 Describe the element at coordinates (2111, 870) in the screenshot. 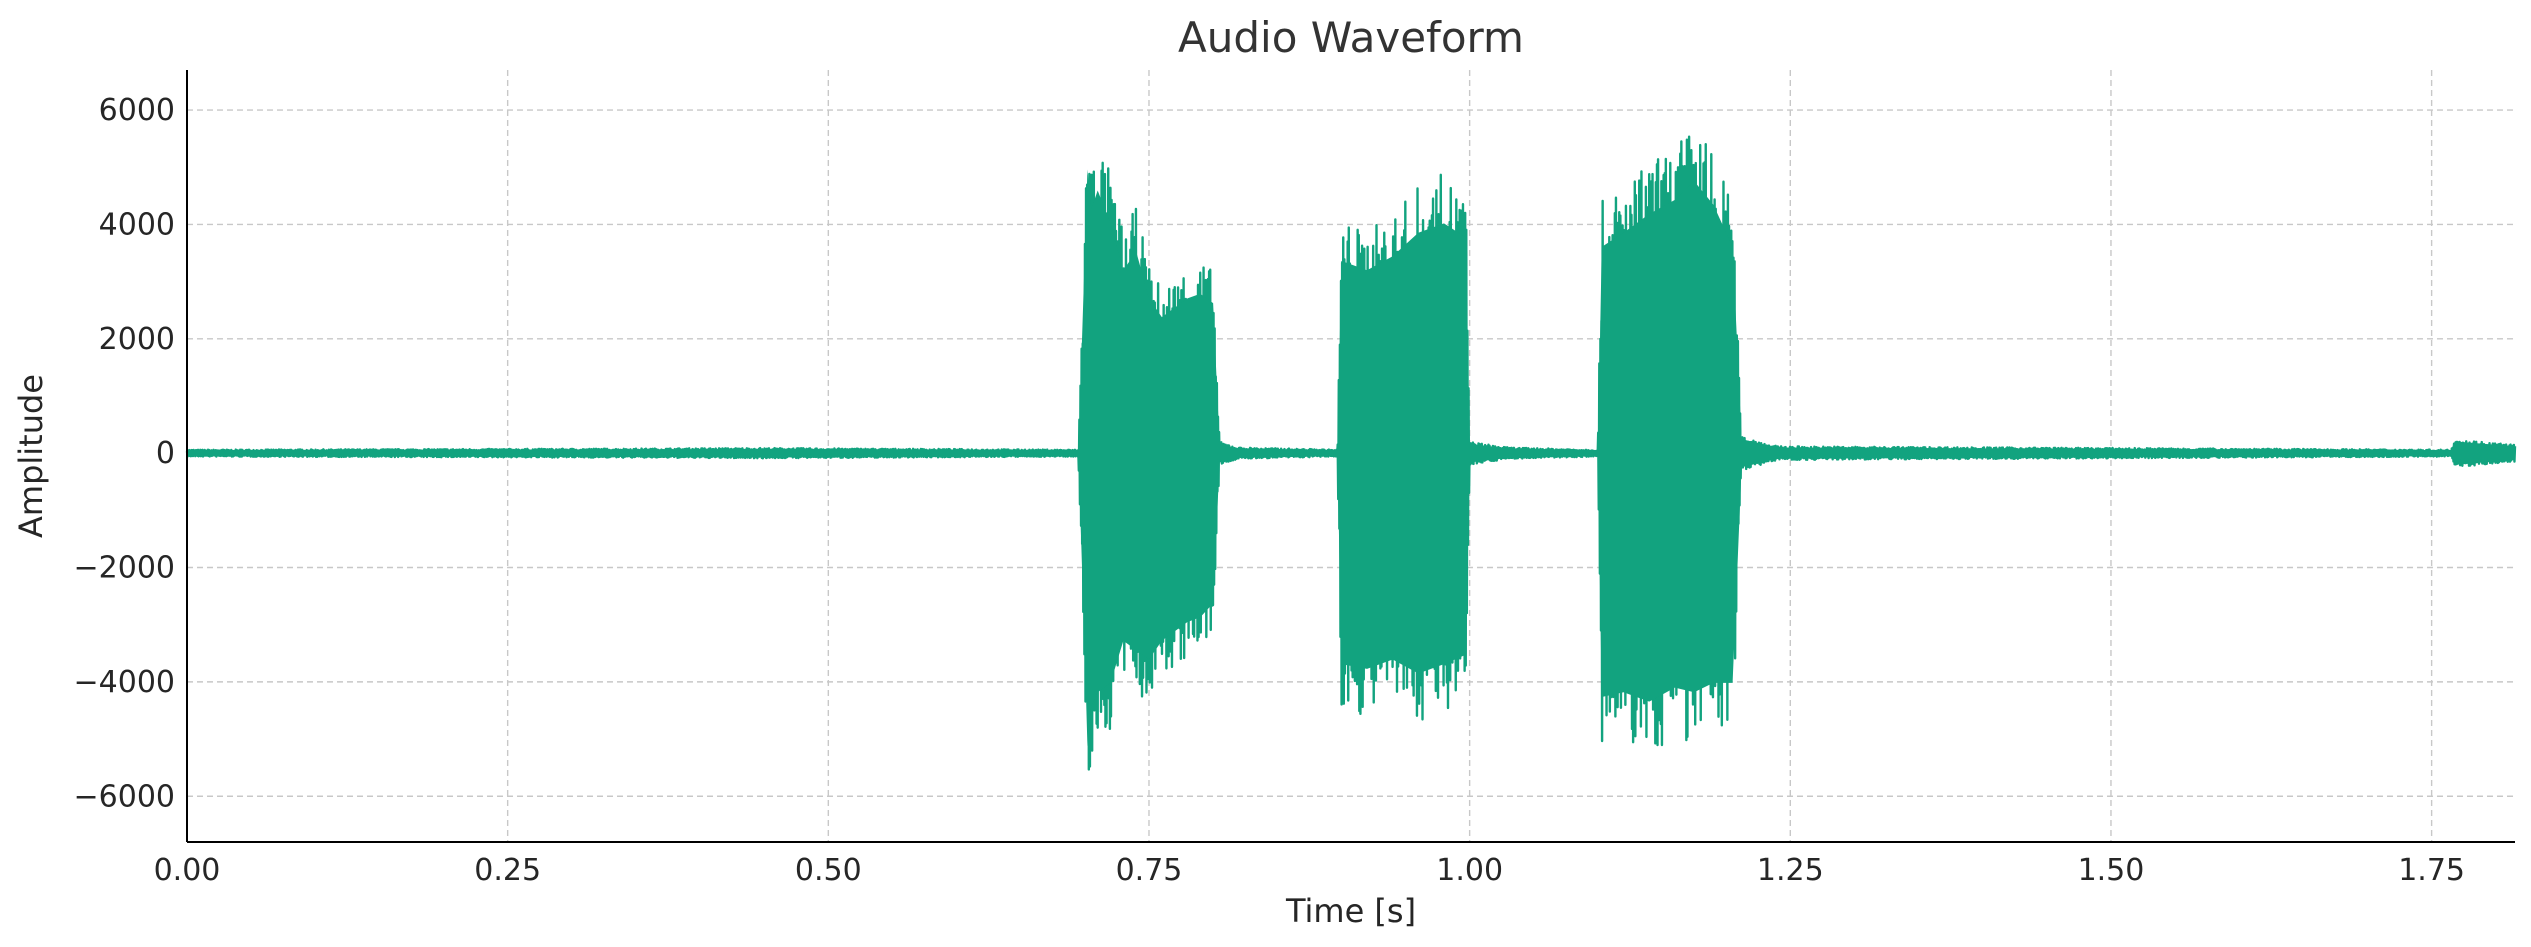

I see `x-tick-label: 1.50` at that location.